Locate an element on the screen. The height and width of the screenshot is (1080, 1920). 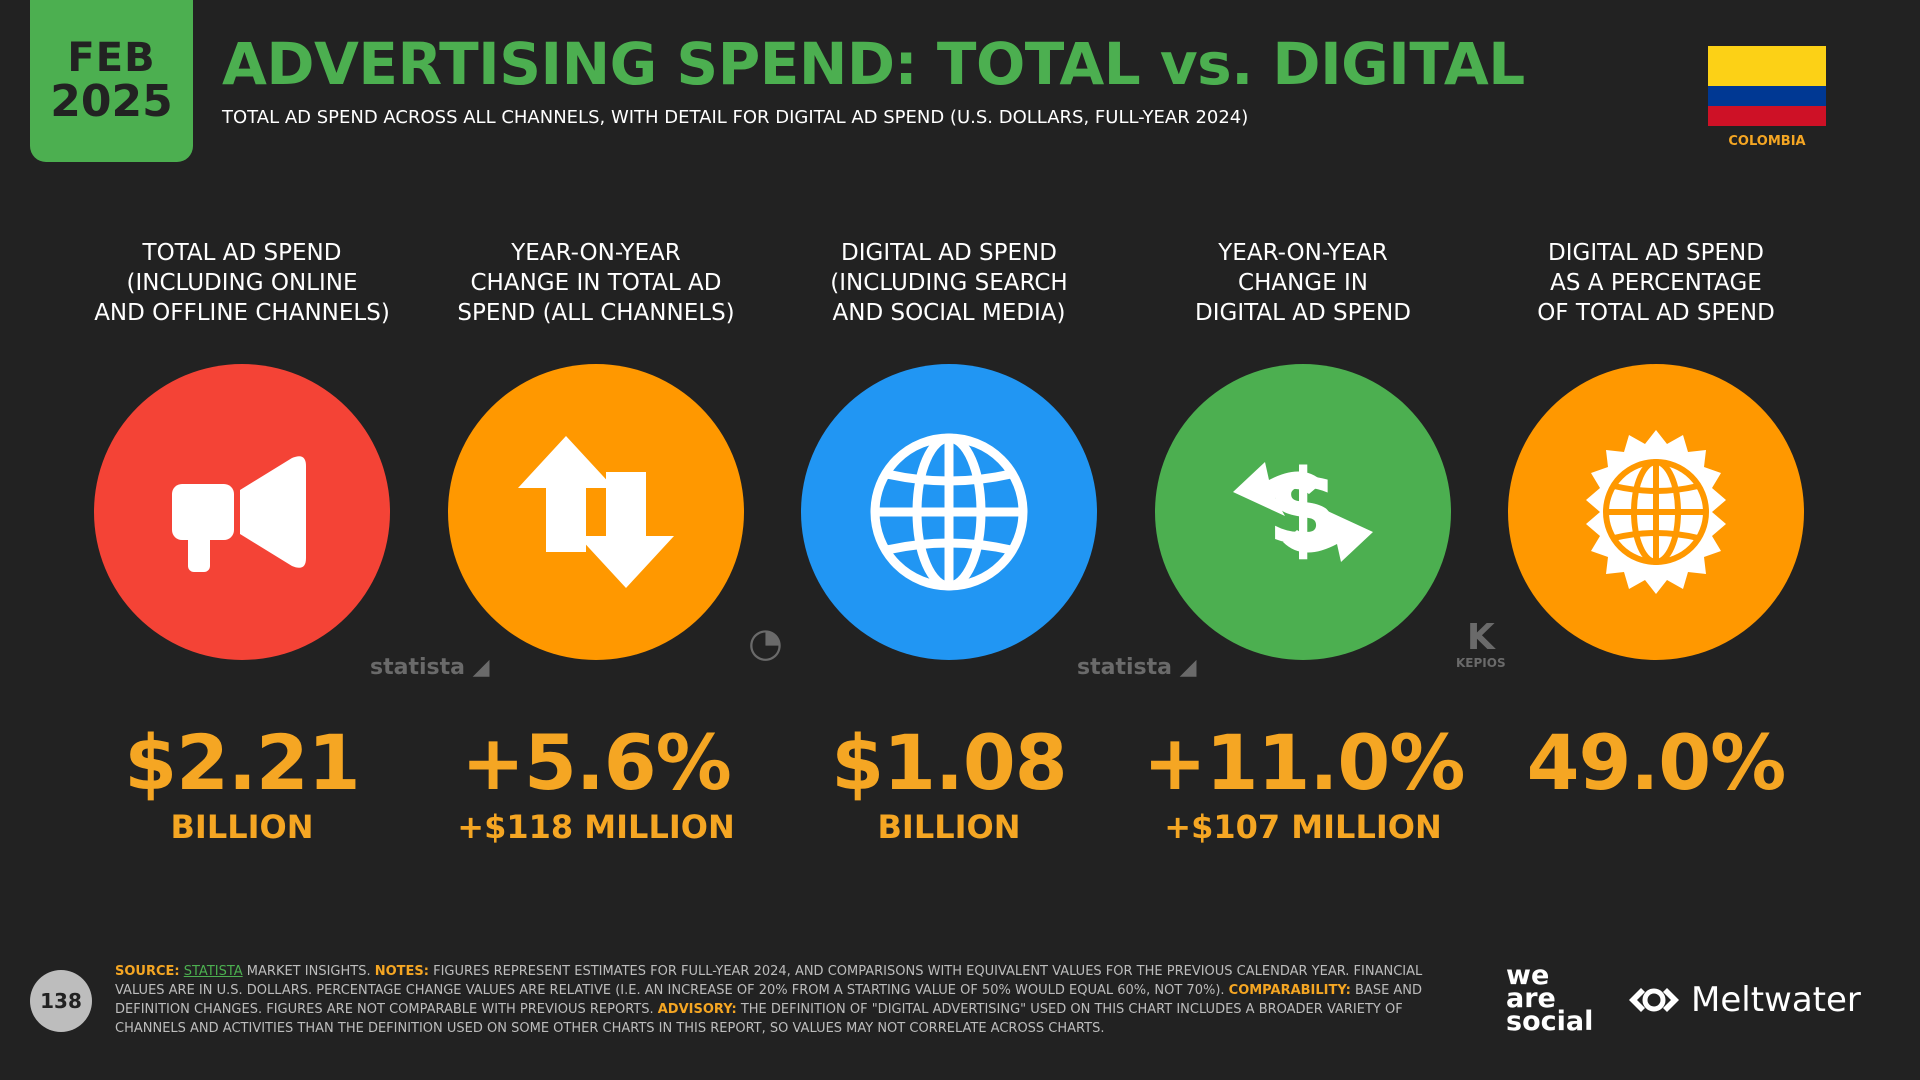
meltwater-icon is located at coordinates (1654, 1000).